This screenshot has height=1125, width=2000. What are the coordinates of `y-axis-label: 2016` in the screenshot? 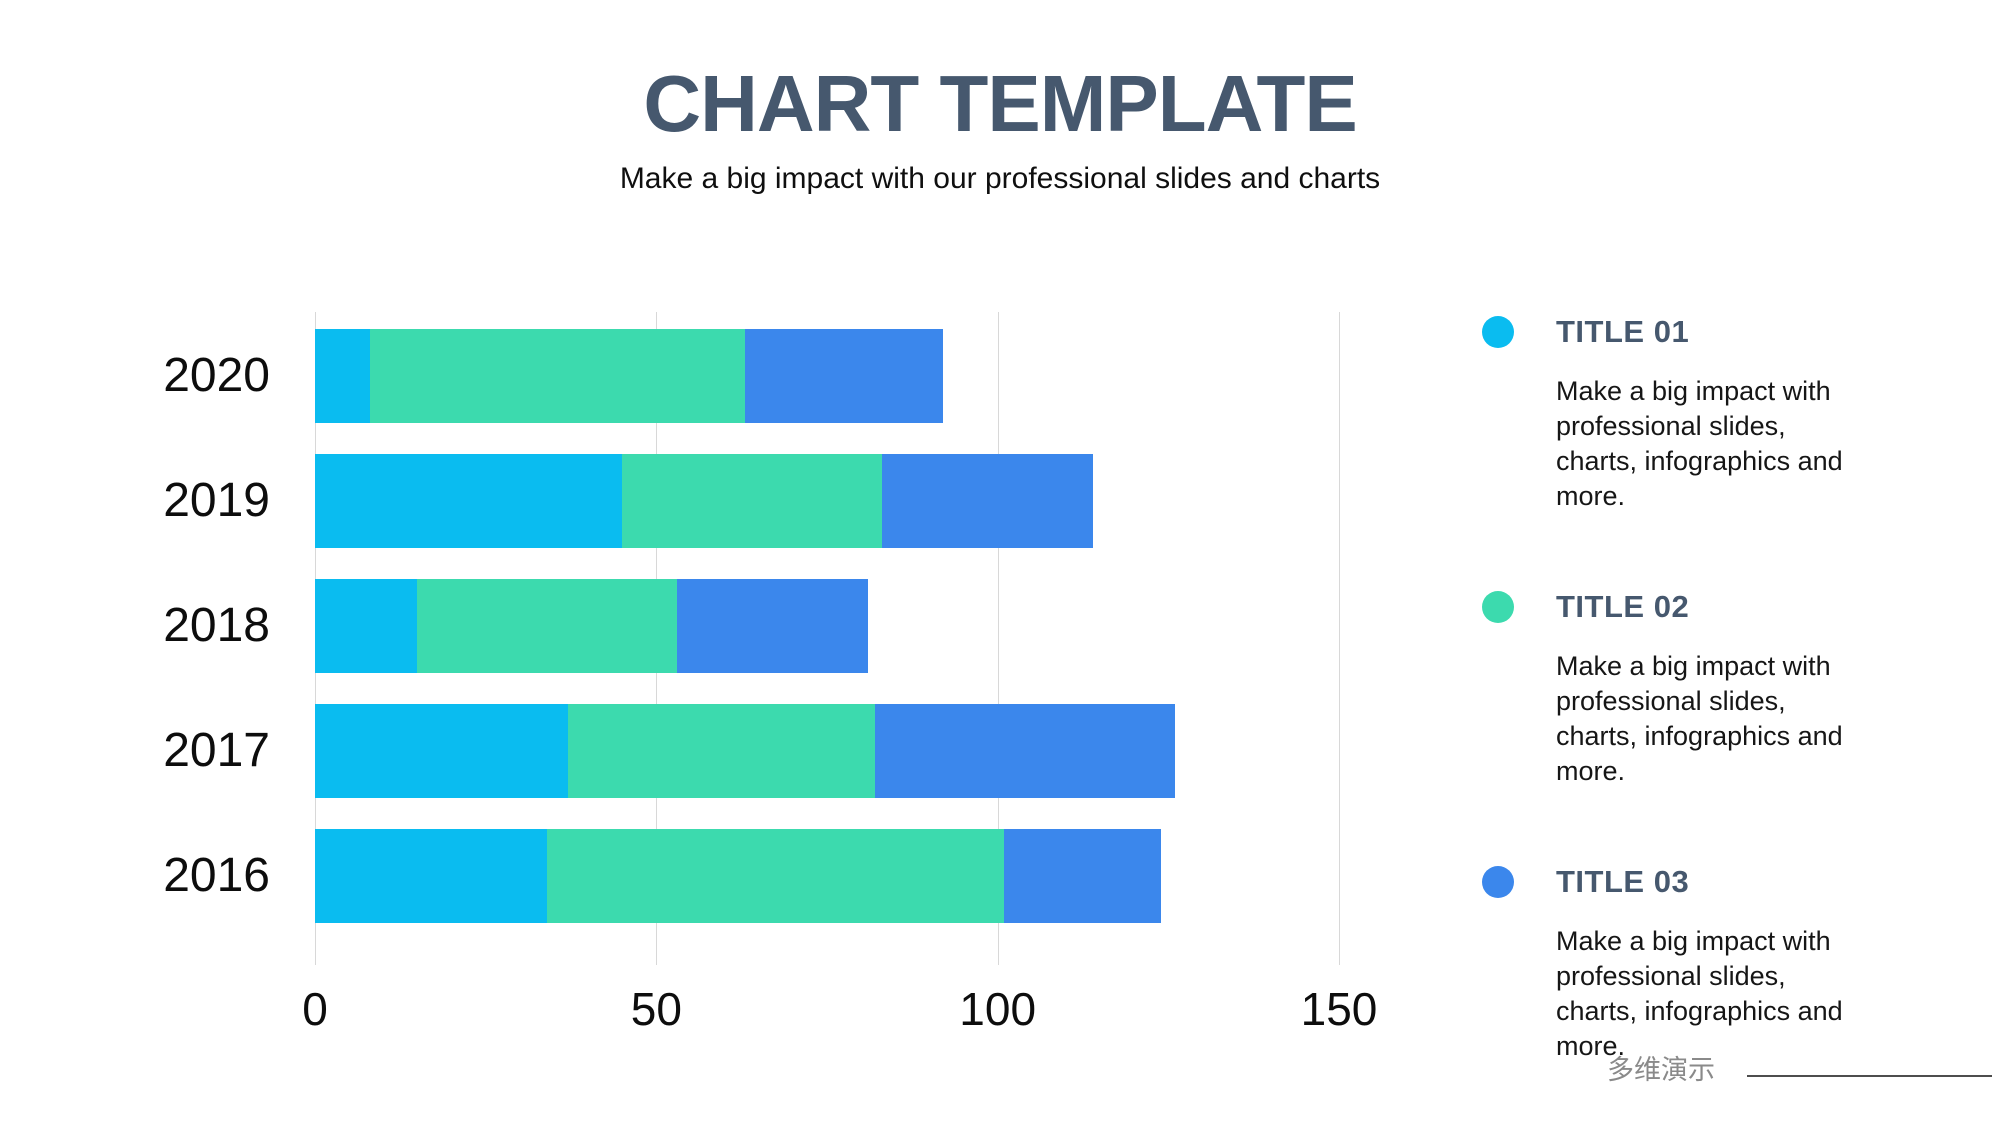 It's located at (216, 875).